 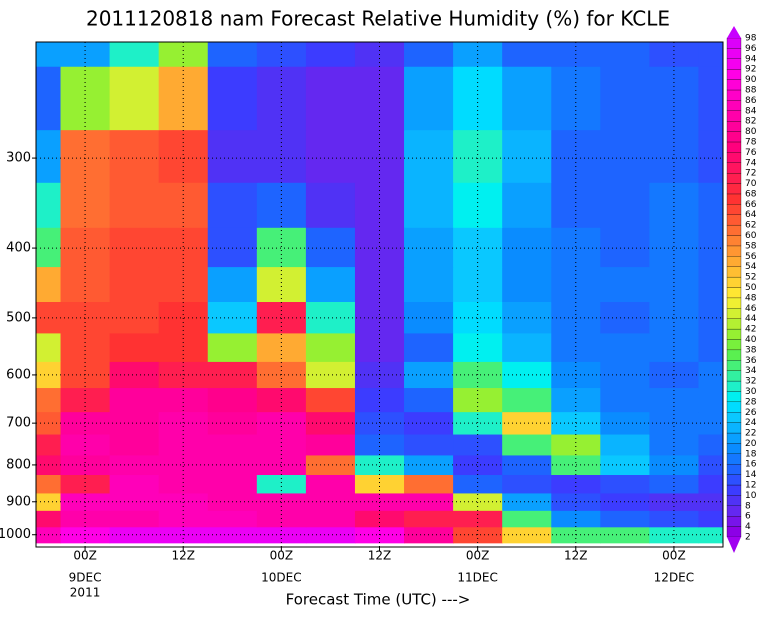 I want to click on colorbar-label: 38, so click(x=751, y=350).